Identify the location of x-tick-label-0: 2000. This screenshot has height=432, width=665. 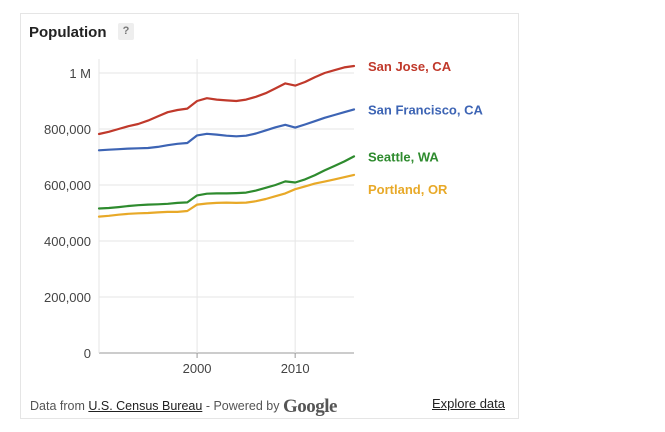
(197, 368).